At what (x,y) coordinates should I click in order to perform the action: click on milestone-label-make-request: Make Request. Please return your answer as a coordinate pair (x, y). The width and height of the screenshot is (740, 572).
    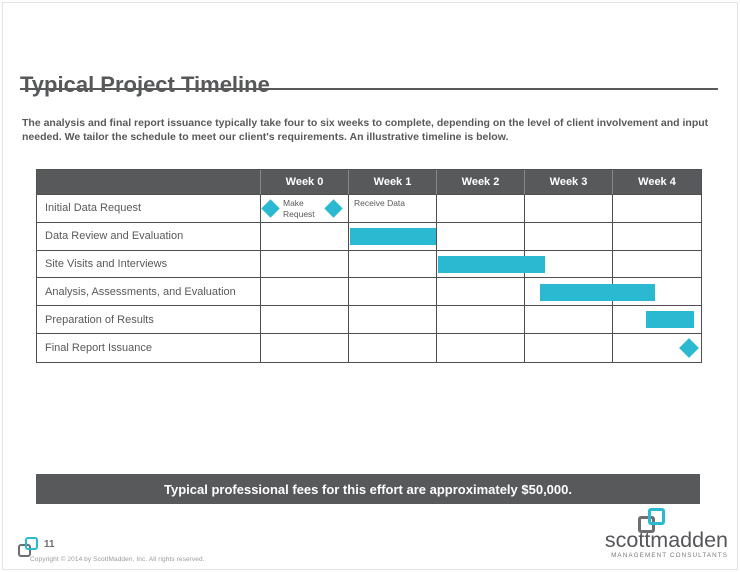
    Looking at the image, I should click on (299, 208).